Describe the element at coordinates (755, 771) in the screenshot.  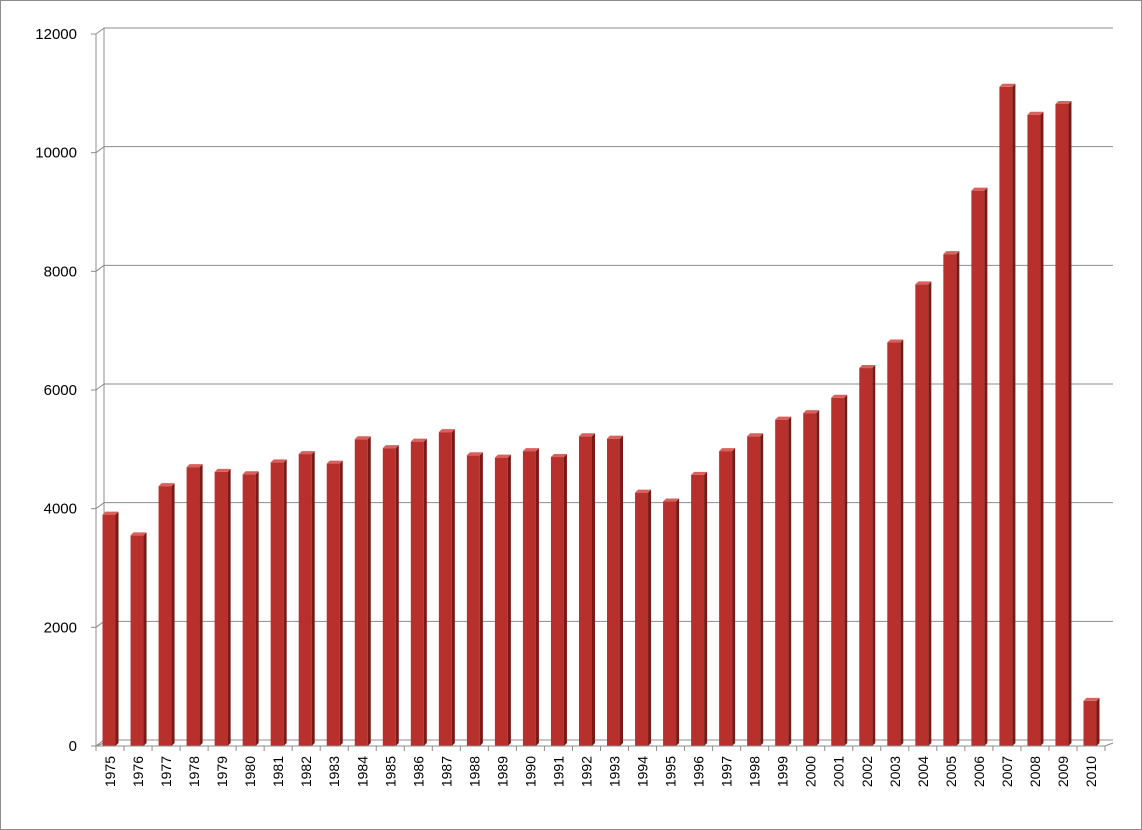
I see `x-tick-label: 1998` at that location.